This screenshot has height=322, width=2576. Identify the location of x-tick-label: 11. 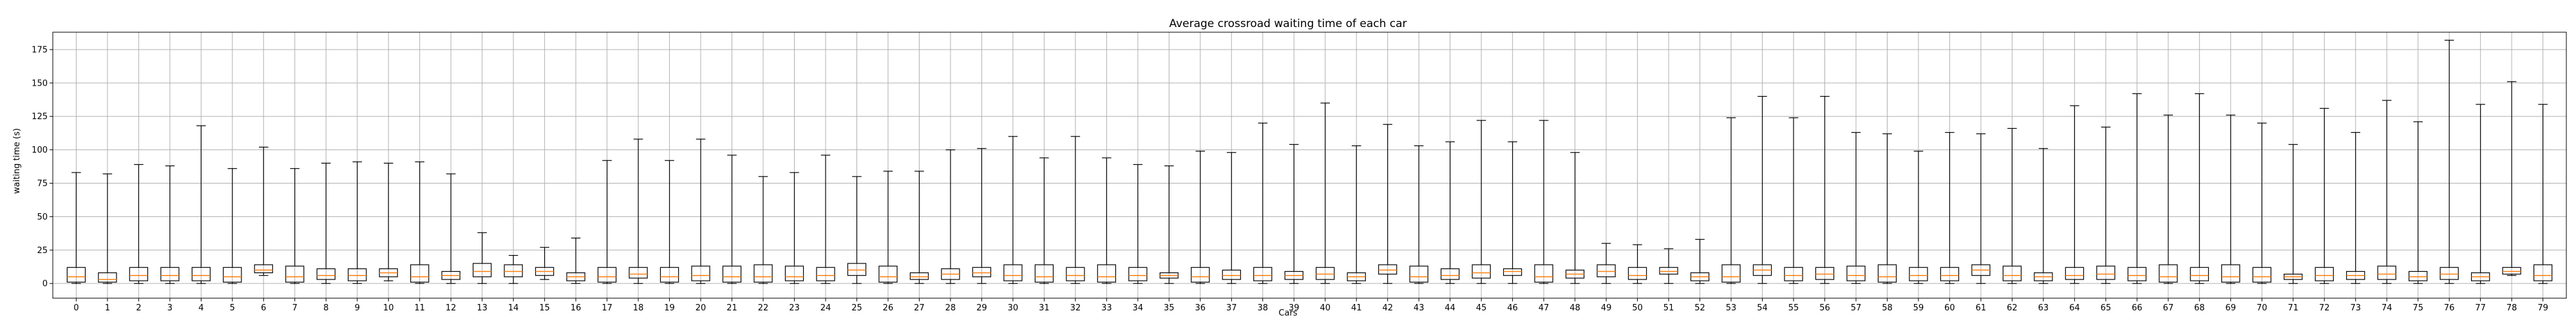
(419, 308).